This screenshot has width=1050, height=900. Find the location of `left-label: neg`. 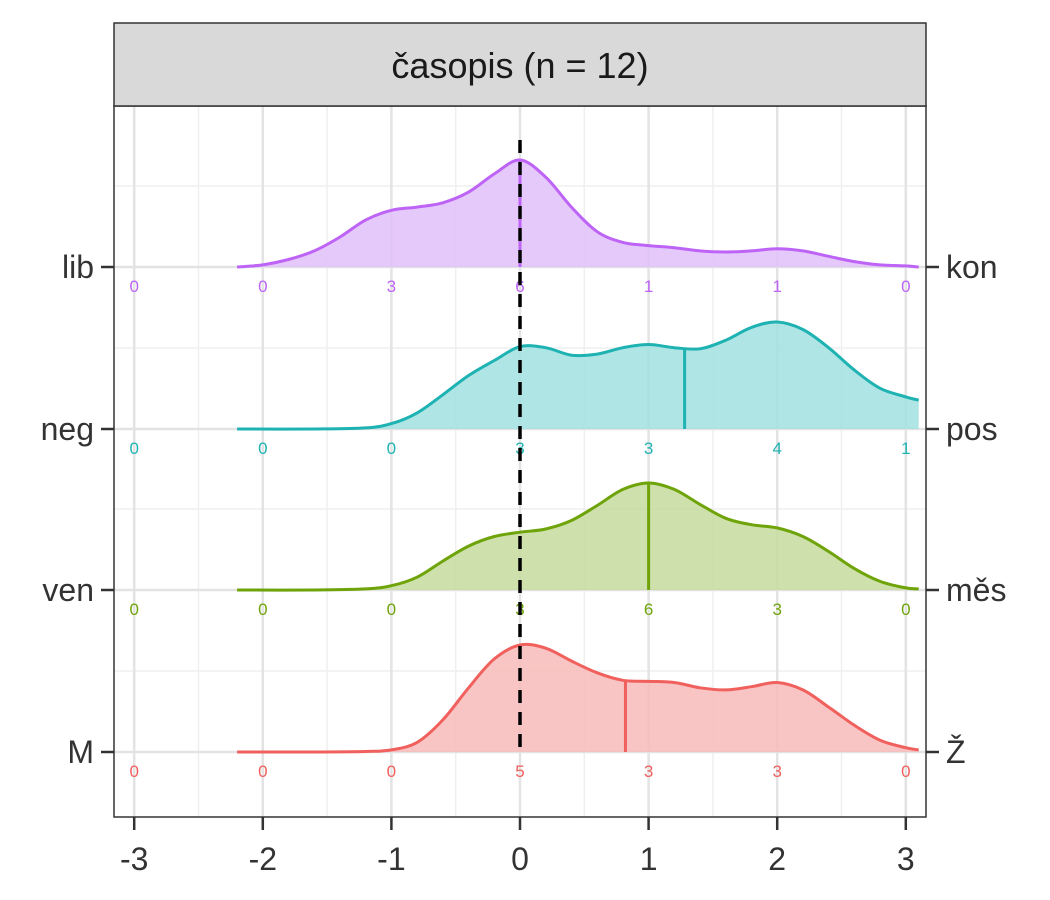

left-label: neg is located at coordinates (67, 429).